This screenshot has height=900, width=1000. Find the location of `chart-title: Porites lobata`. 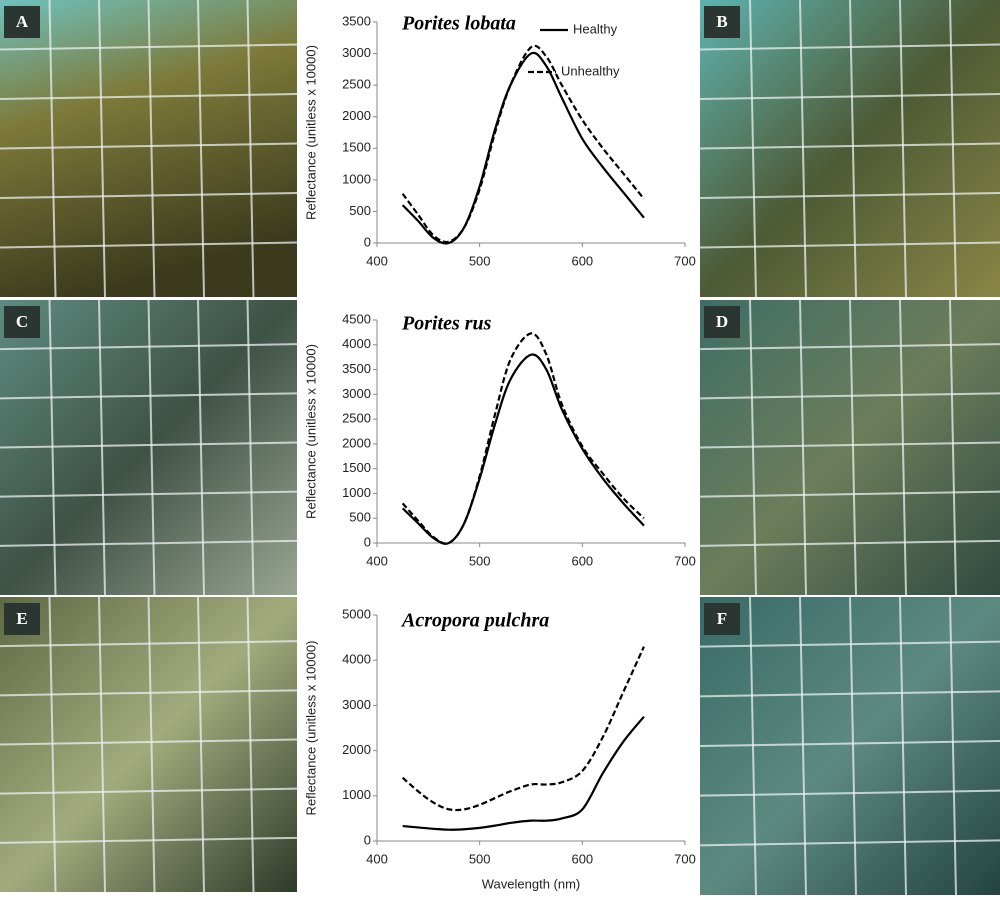

chart-title: Porites lobata is located at coordinates (458, 24).